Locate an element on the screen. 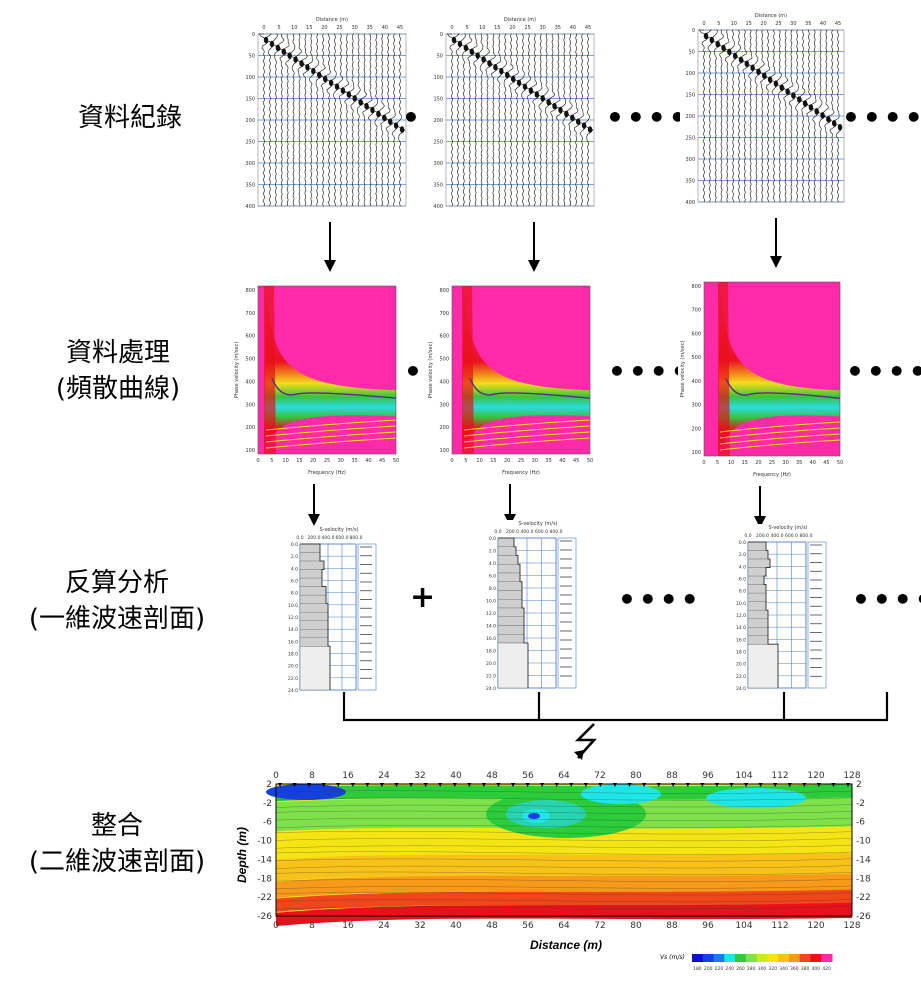 The image size is (921, 987). colorbar-scale: 180 200 220 240 260 280 300 320 340 360 380 400 420 is located at coordinates (762, 963).